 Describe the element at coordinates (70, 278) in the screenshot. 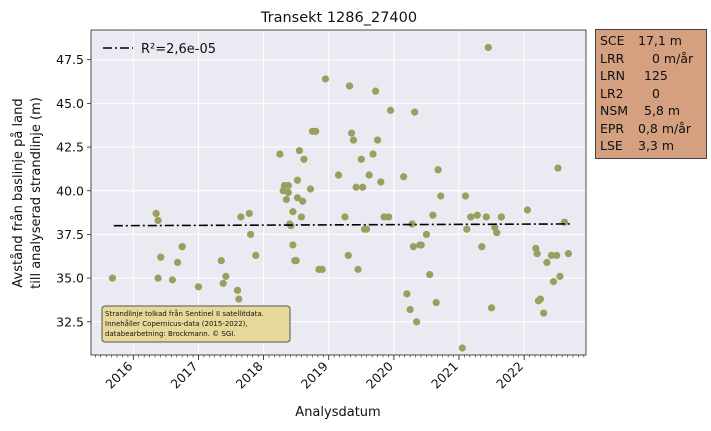

I see `y-tick-label: 35.0` at that location.